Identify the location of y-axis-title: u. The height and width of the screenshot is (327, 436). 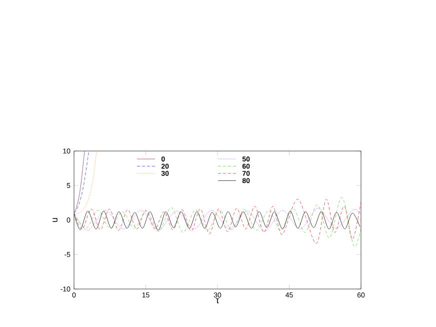
(55, 220).